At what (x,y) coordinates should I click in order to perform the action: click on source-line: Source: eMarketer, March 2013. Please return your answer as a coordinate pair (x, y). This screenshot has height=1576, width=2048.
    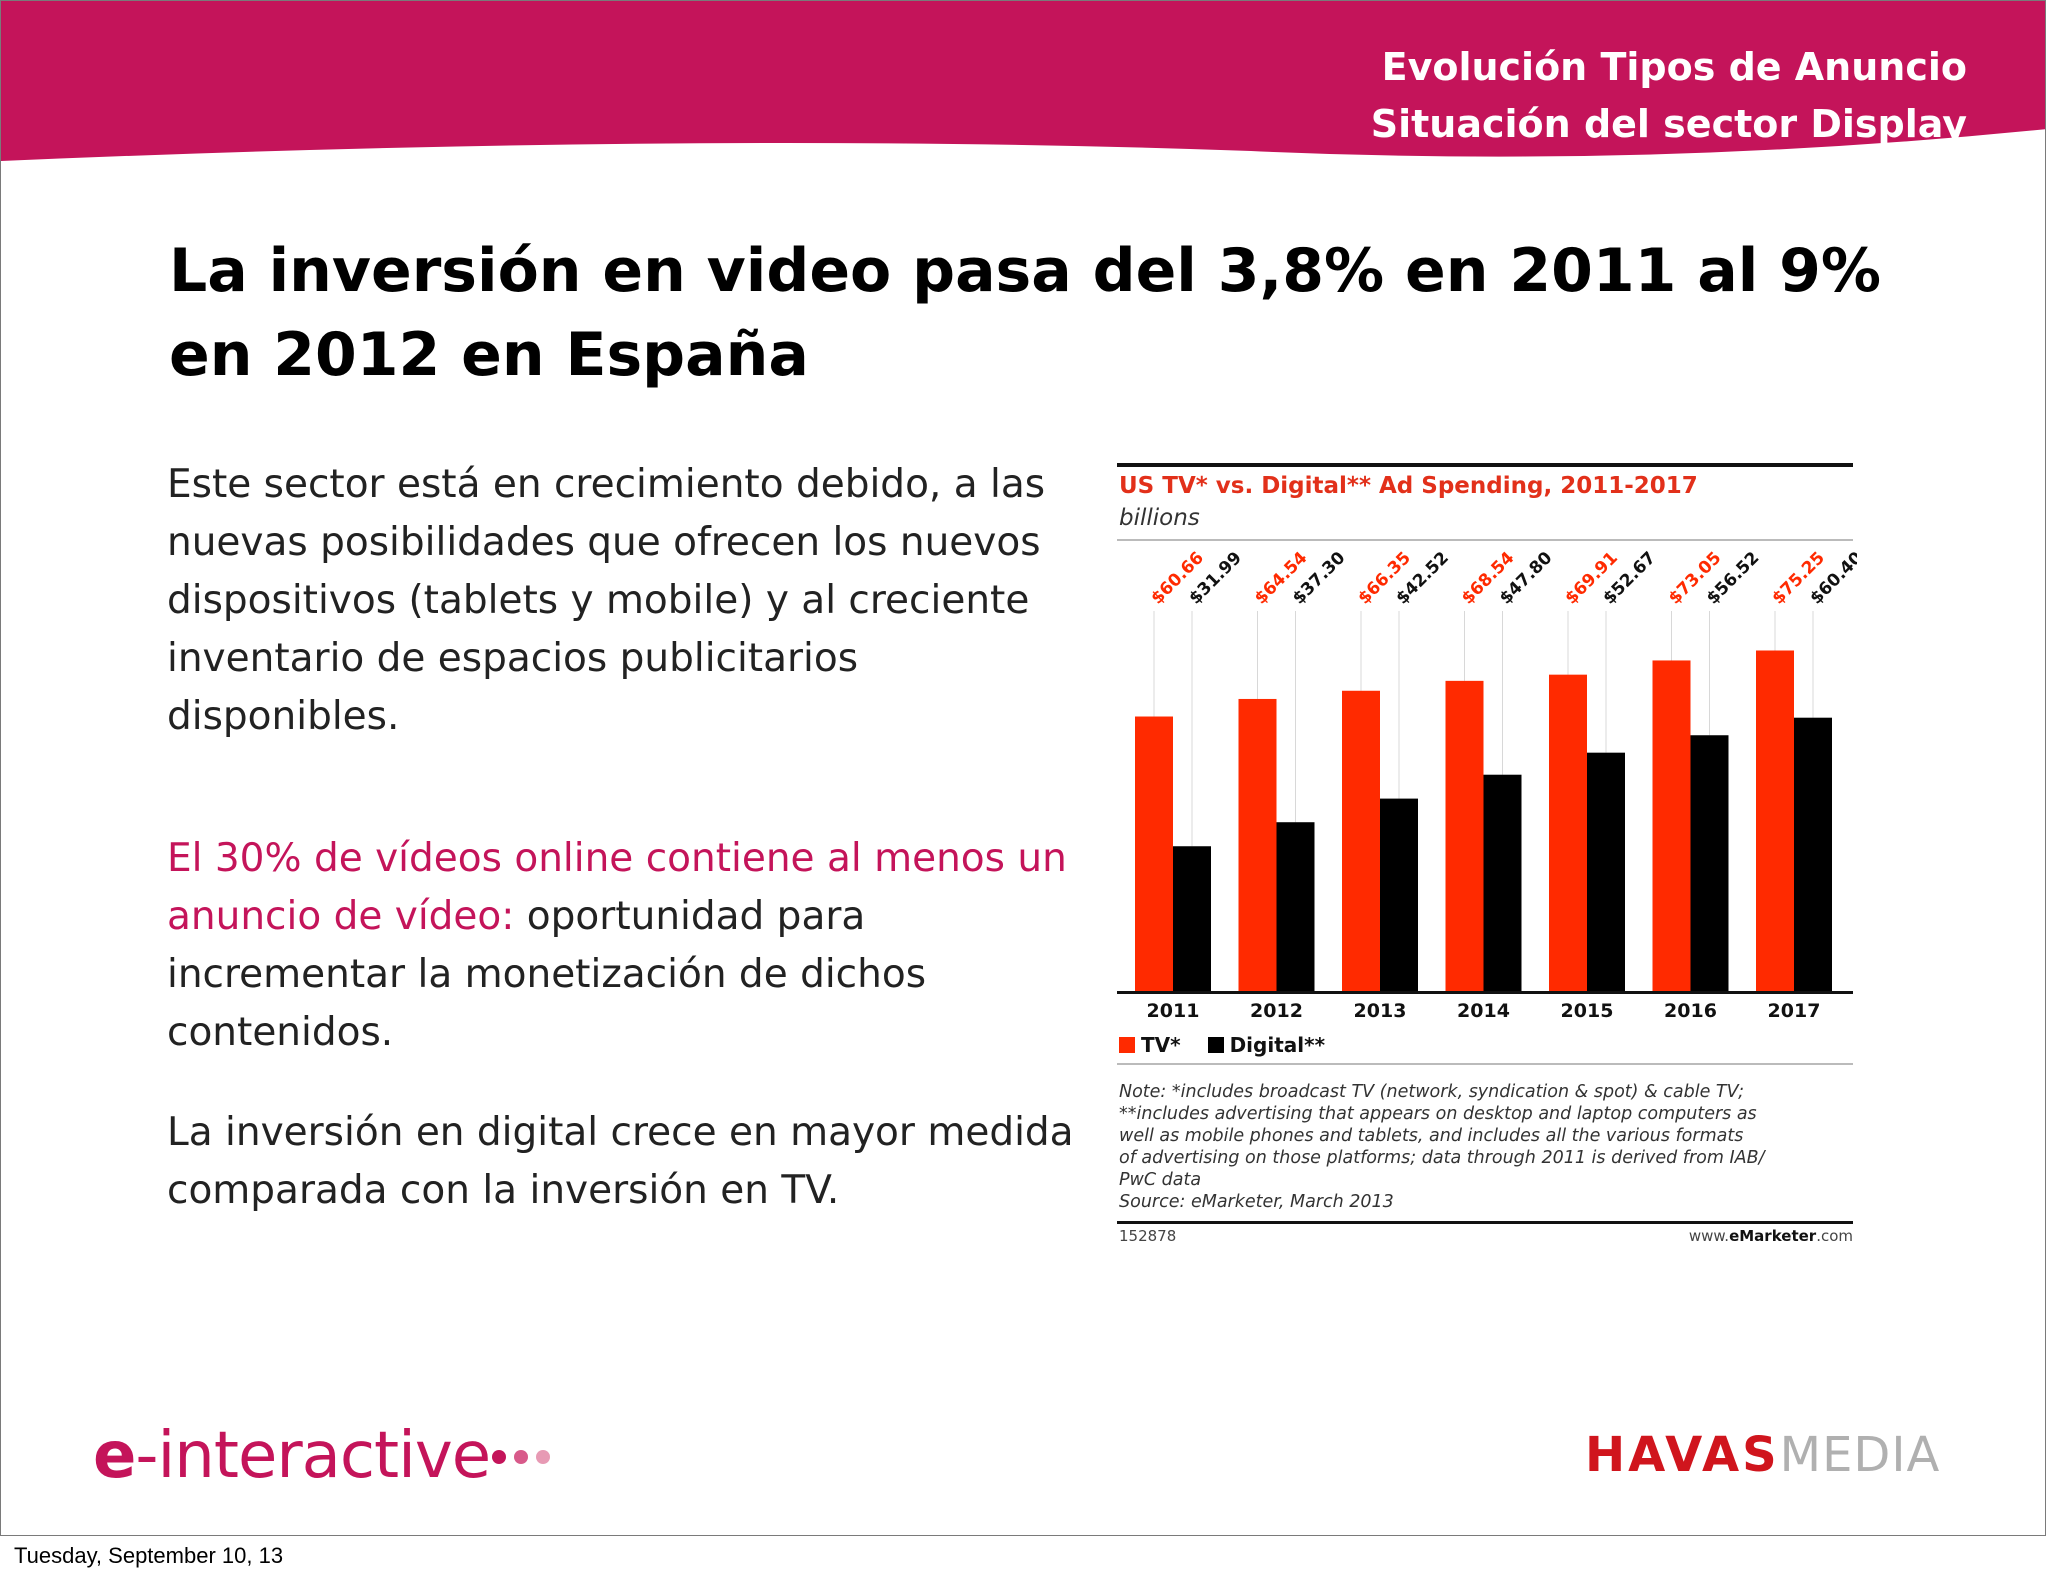
    Looking at the image, I should click on (1256, 1202).